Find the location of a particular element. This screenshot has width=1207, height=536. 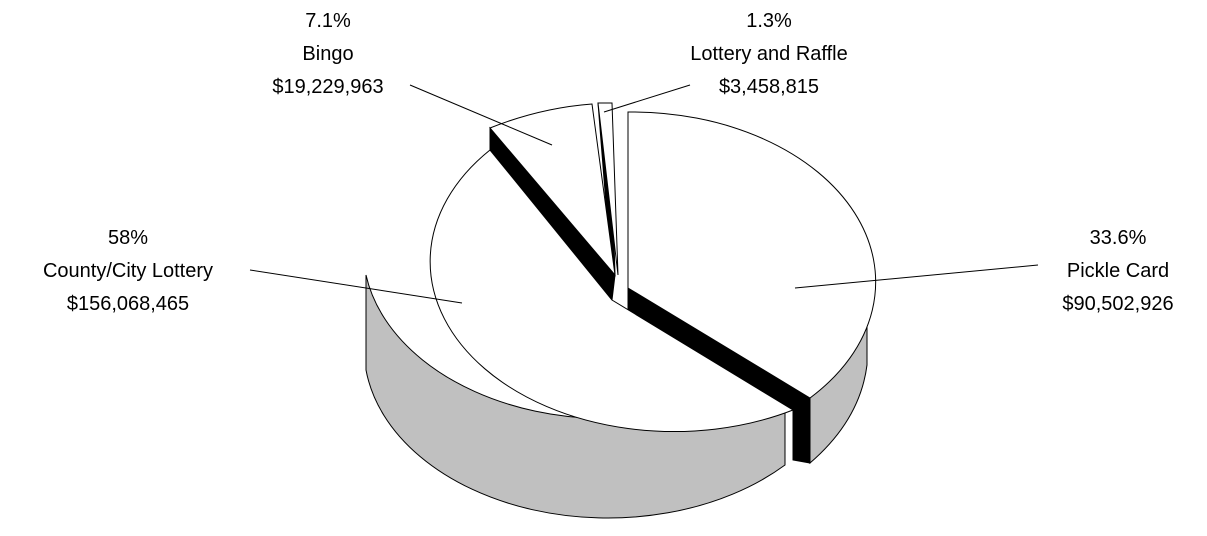

data-label-bingo-name: Bingo is located at coordinates (327, 54).